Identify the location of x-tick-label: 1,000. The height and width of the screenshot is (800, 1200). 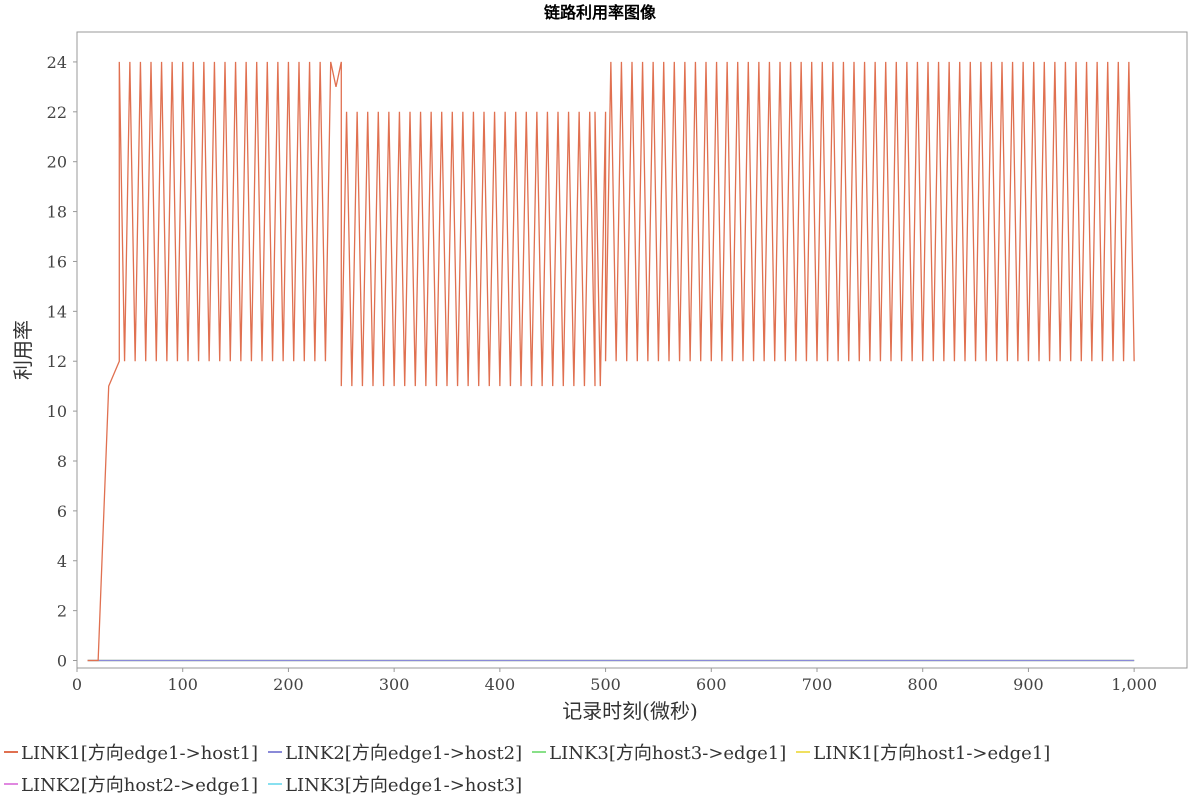
(1134, 684).